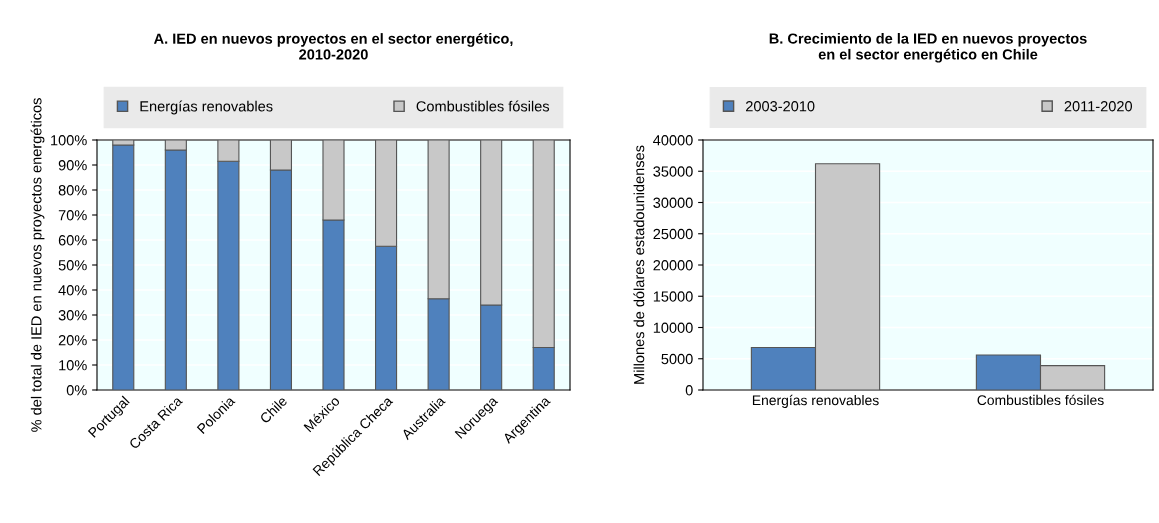 The height and width of the screenshot is (523, 1159). Describe the element at coordinates (72, 240) in the screenshot. I see `y-tick-label: 60%` at that location.